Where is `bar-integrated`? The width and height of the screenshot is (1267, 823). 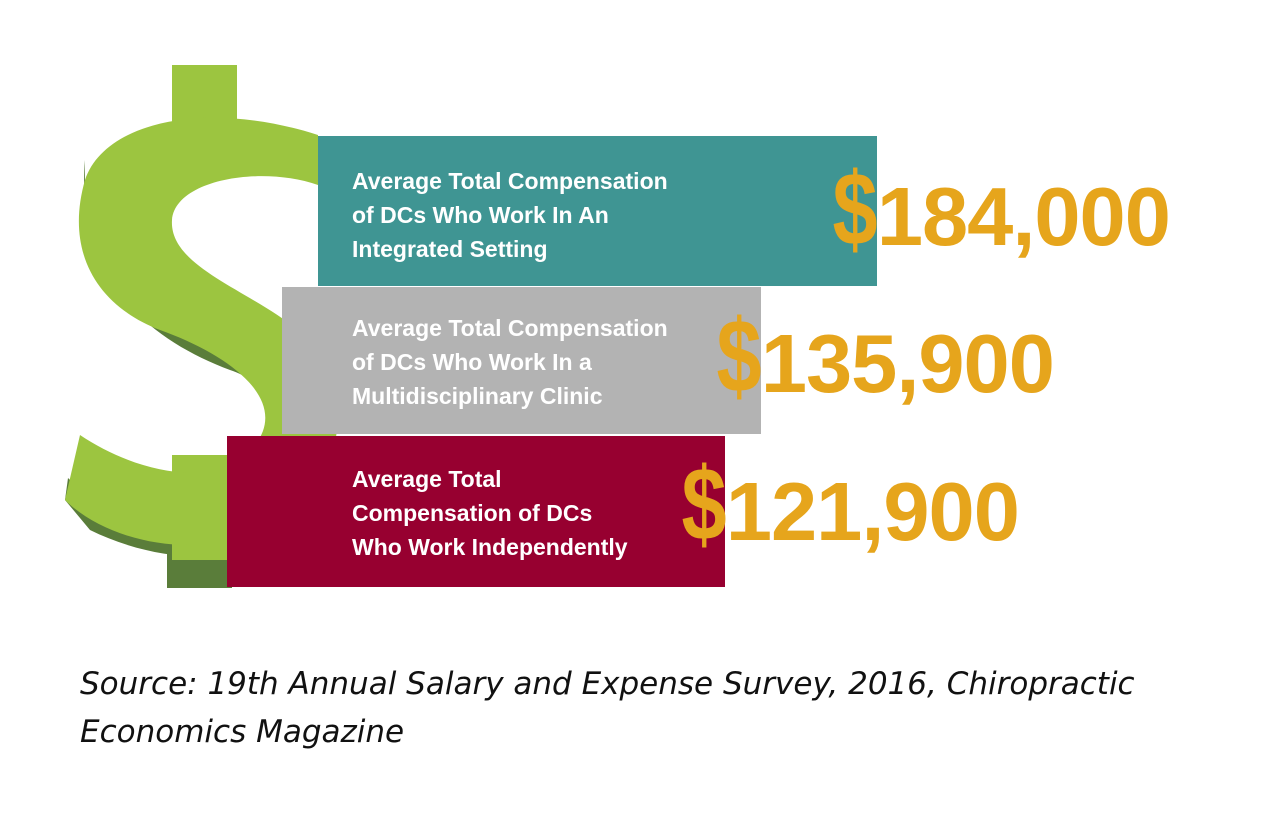 bar-integrated is located at coordinates (597, 211).